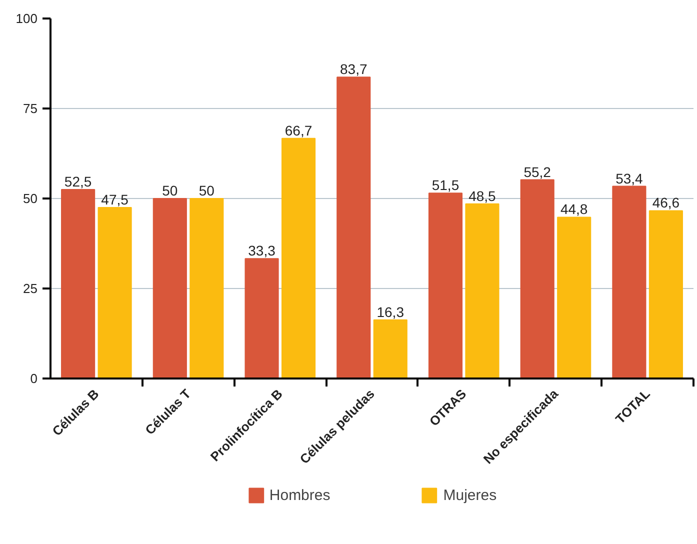 This screenshot has width=697, height=544. What do you see at coordinates (262, 250) in the screenshot?
I see `data-label: 33,3` at bounding box center [262, 250].